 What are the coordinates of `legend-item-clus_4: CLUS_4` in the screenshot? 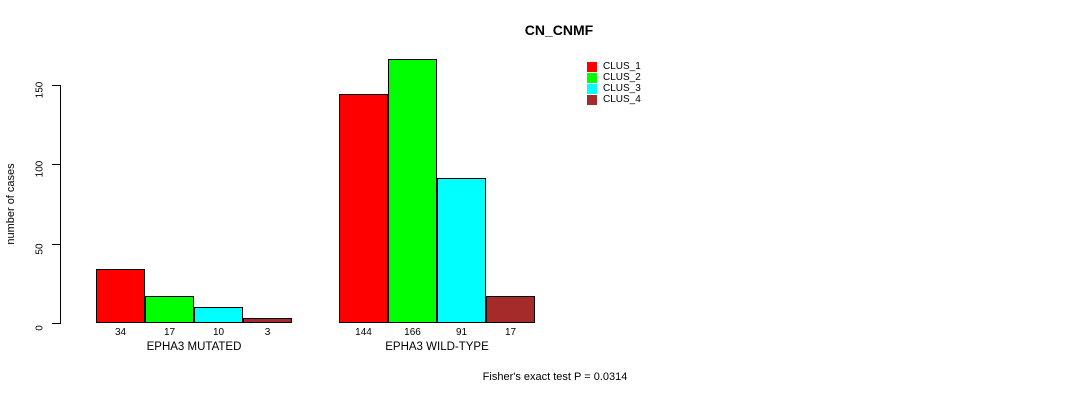 It's located at (614, 99).